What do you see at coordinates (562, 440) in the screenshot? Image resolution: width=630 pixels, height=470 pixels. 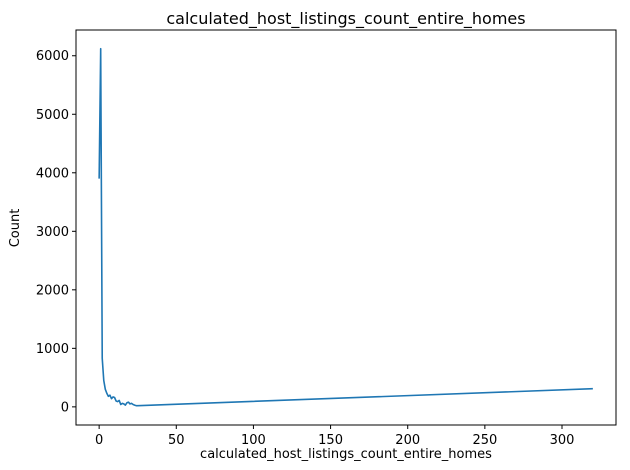 I see `x-tick-label: 300` at bounding box center [562, 440].